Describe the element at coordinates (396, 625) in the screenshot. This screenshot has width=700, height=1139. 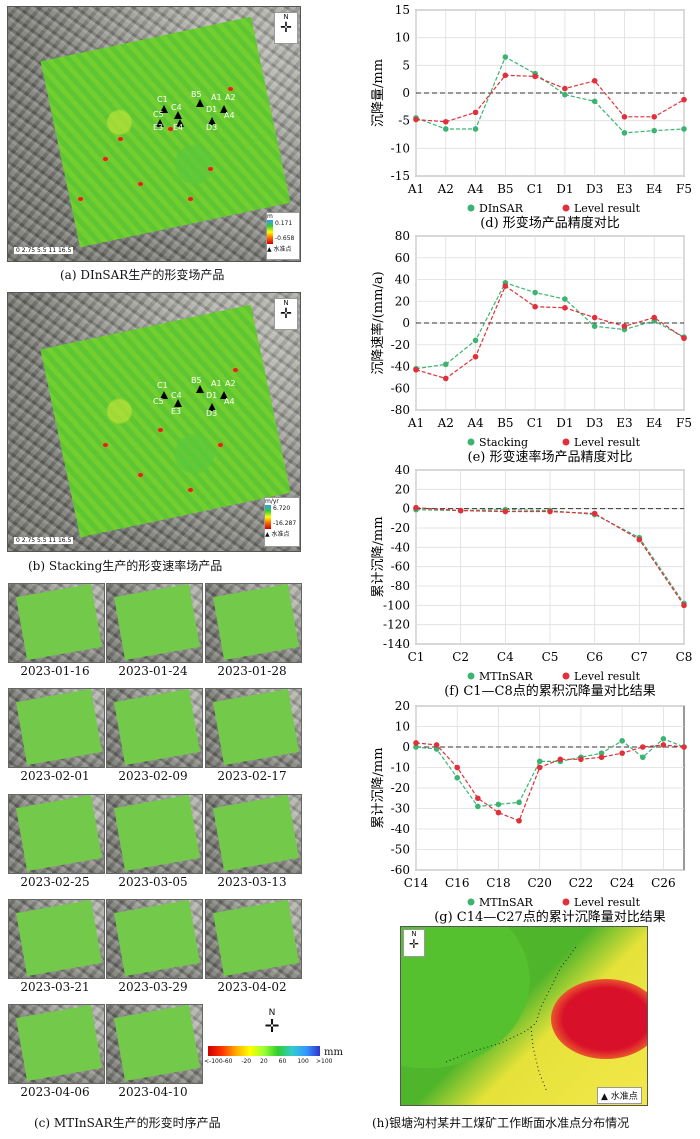
I see `y-tick-label: -120` at that location.